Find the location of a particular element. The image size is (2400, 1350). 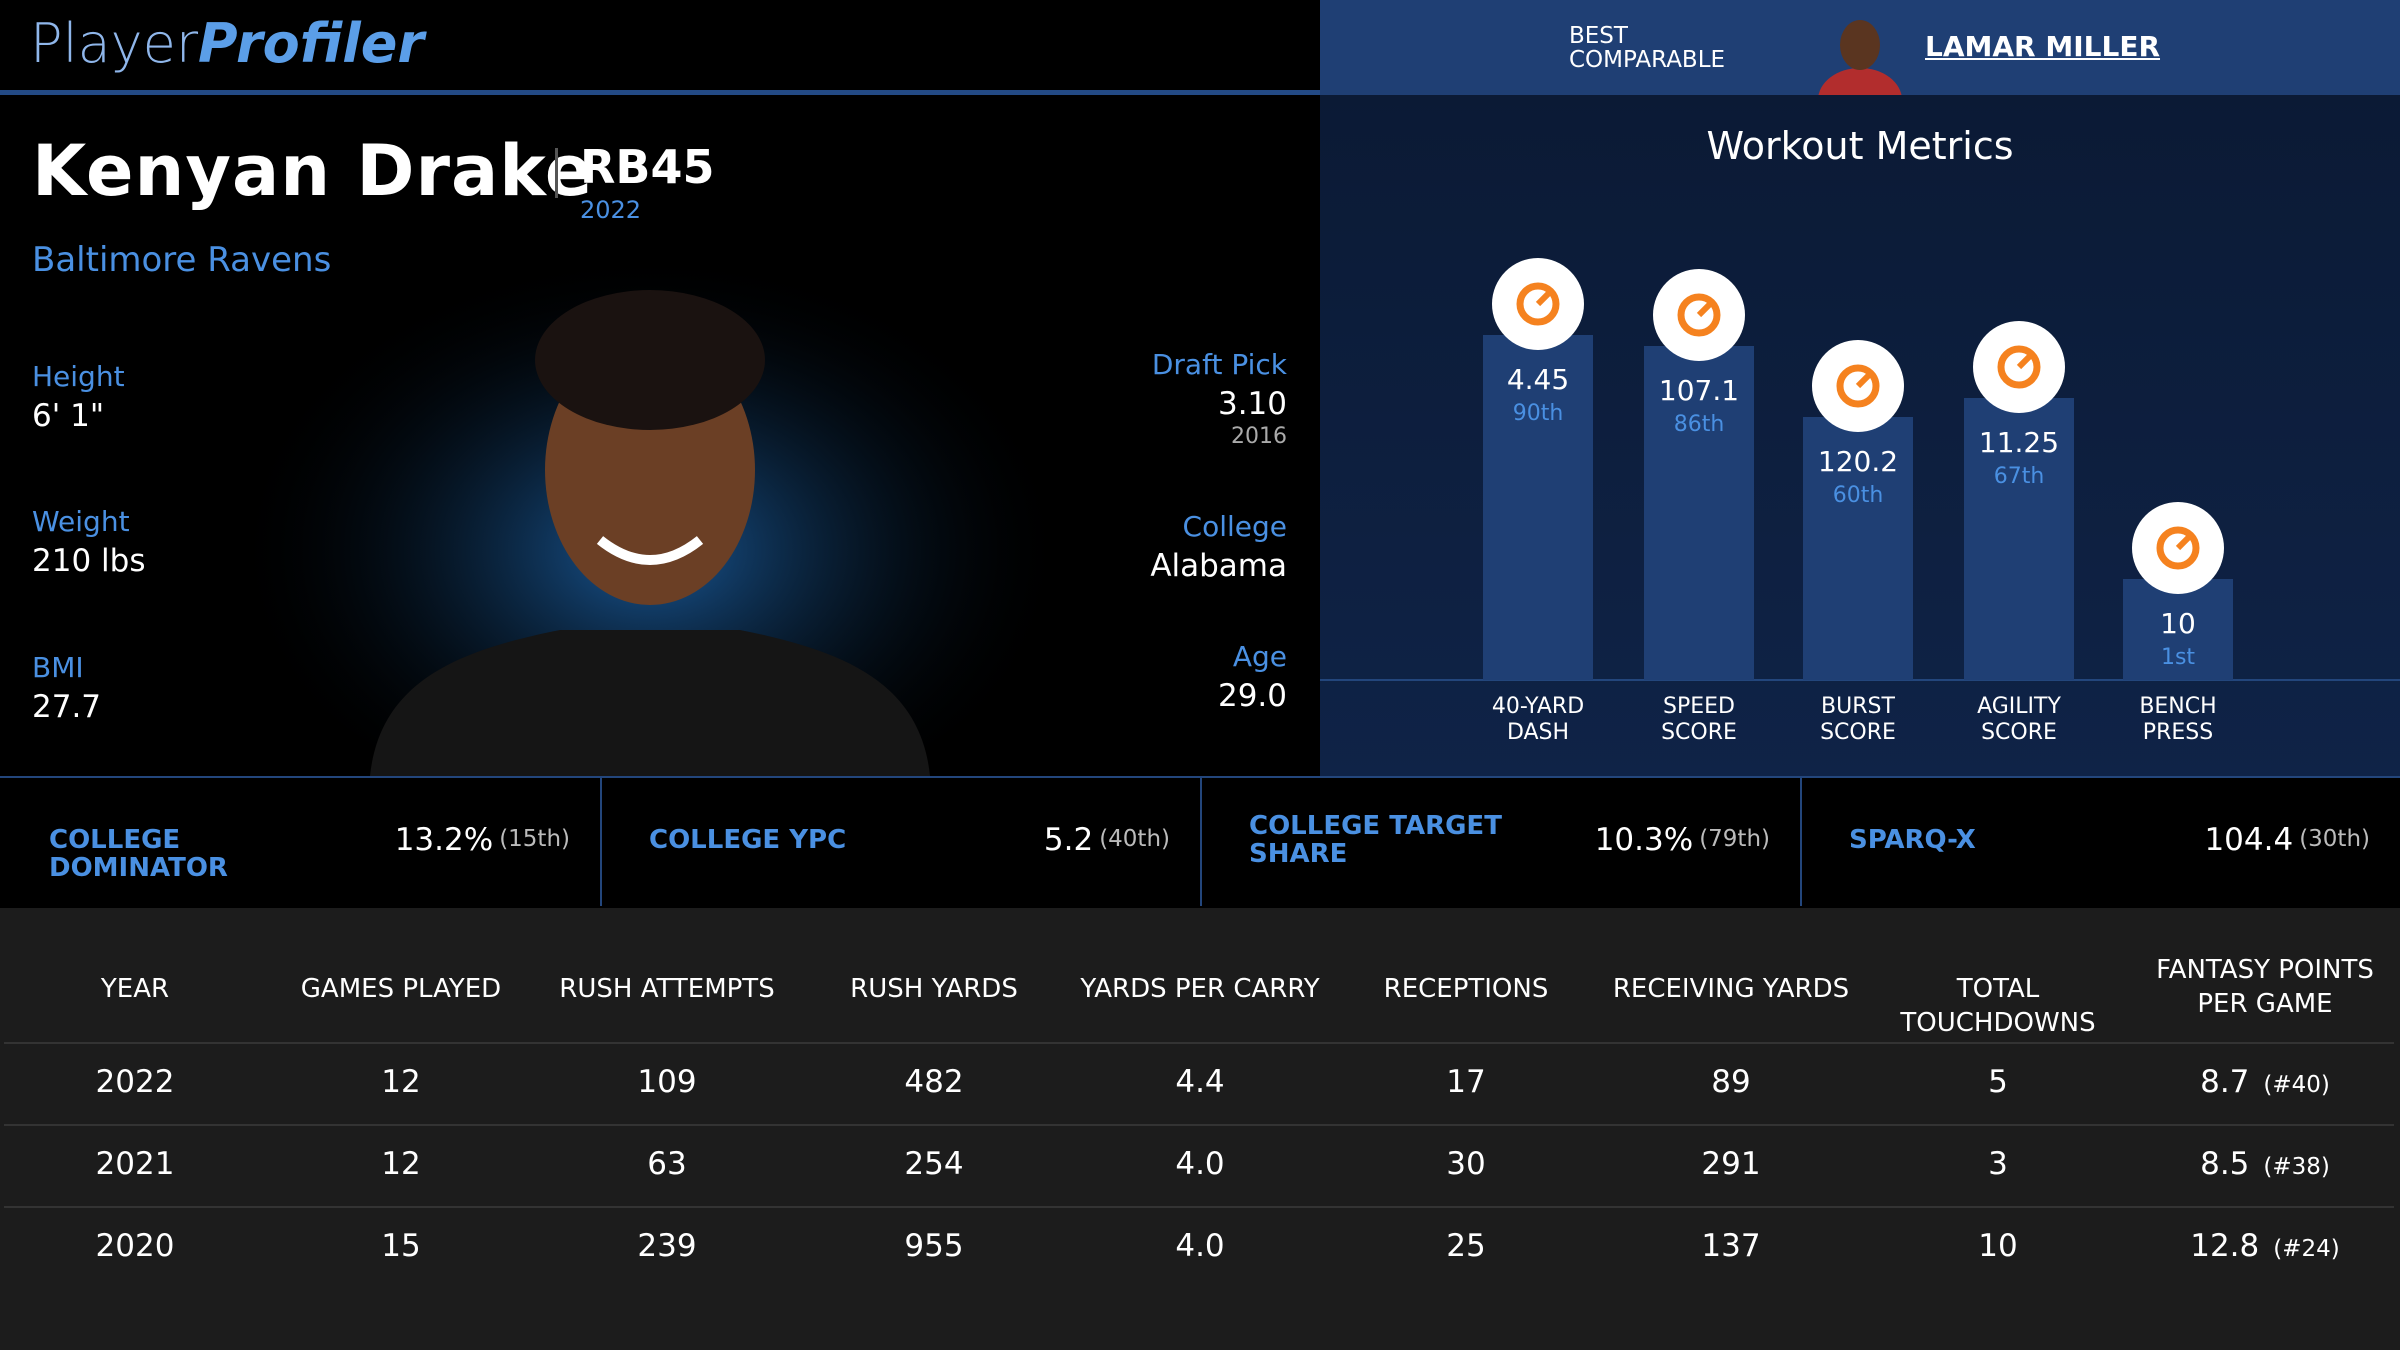

brand-first: Player is located at coordinates (114, 43).